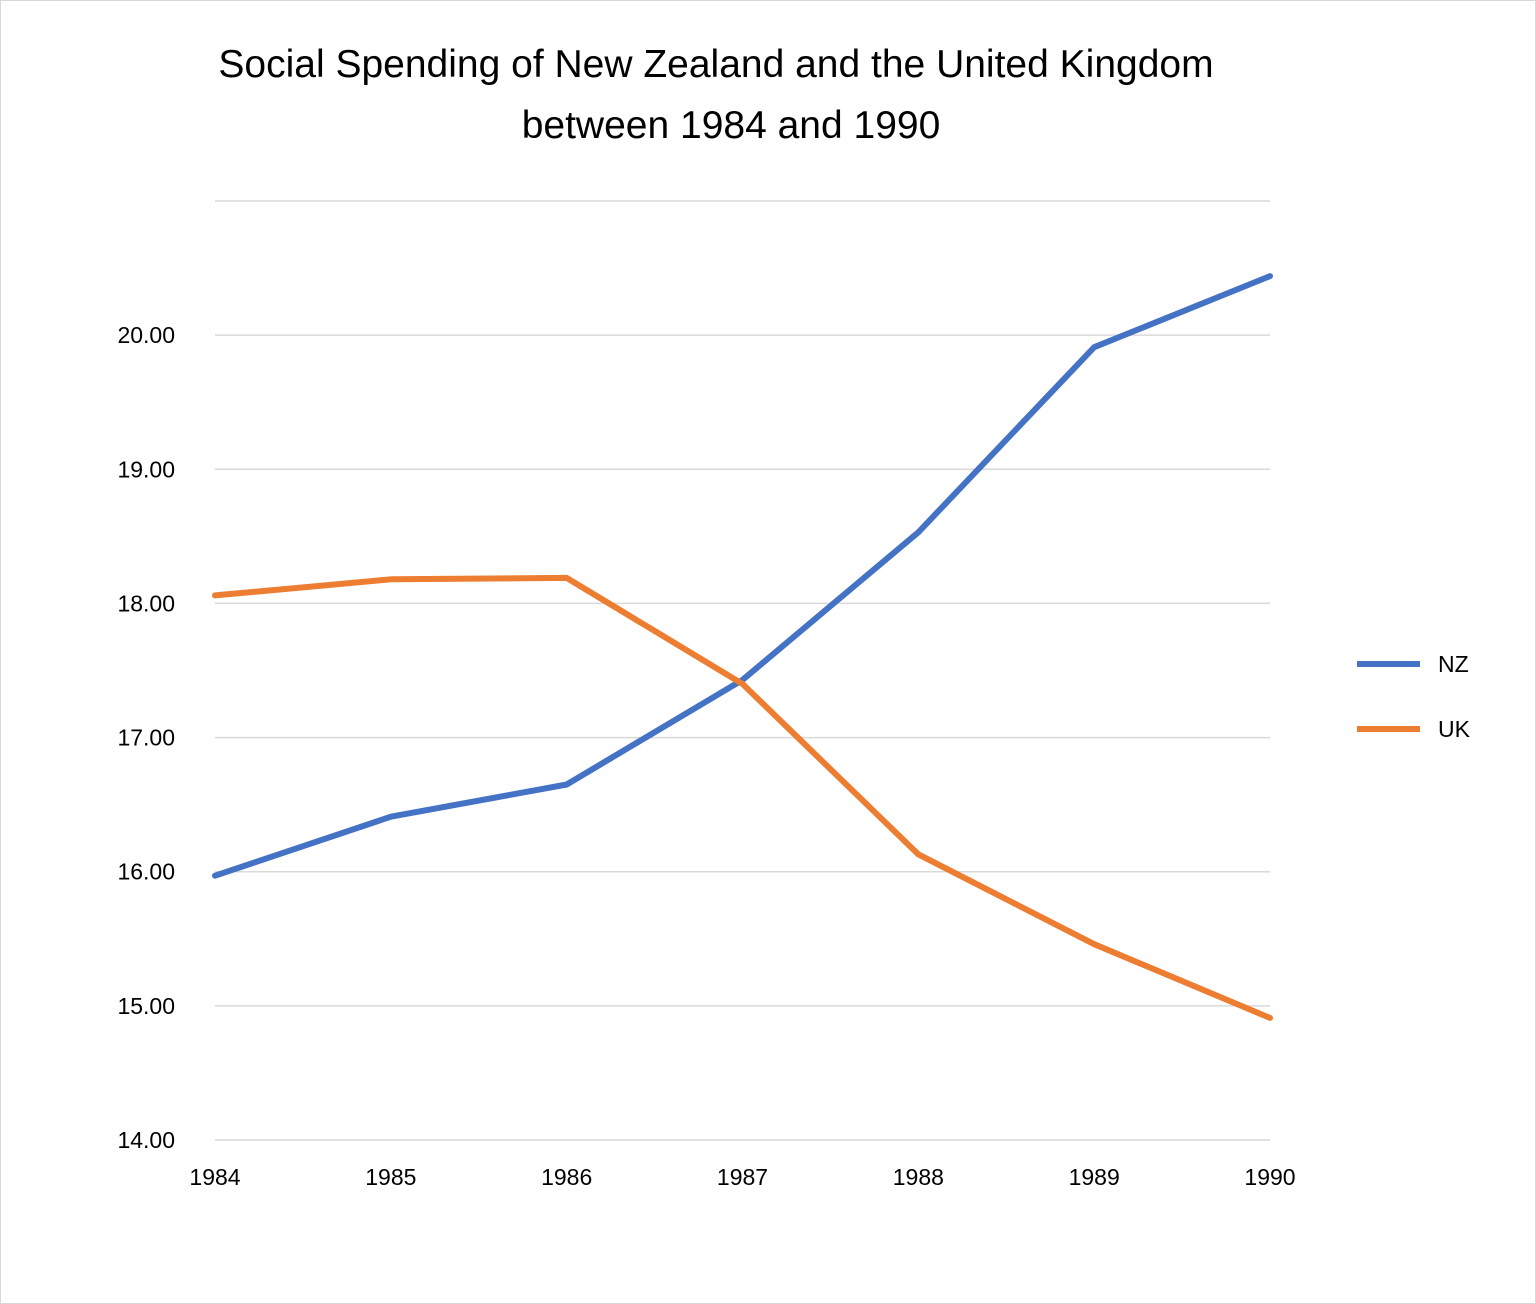 The height and width of the screenshot is (1304, 1536). I want to click on legend-label-uk: UK, so click(1454, 729).